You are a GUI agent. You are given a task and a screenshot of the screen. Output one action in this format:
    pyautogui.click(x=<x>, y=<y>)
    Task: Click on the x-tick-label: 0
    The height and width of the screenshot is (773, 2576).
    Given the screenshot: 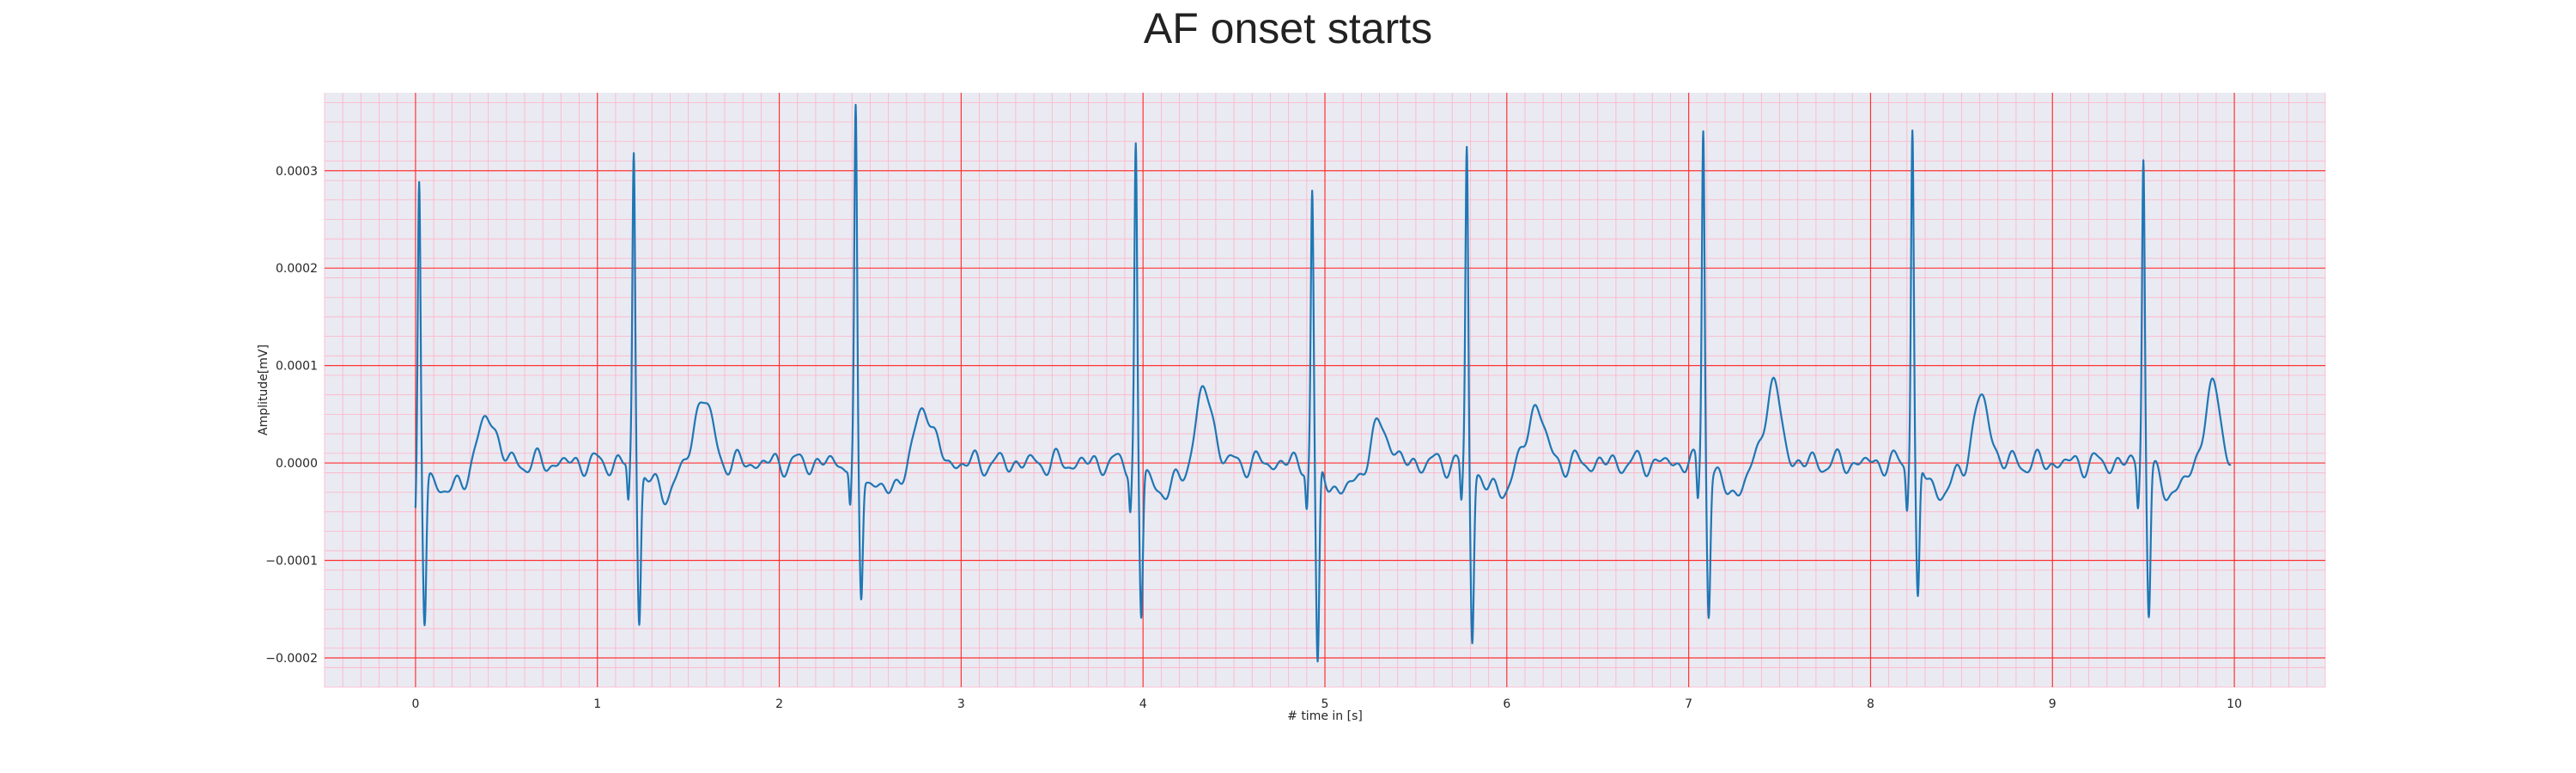 What is the action you would take?
    pyautogui.click(x=415, y=704)
    